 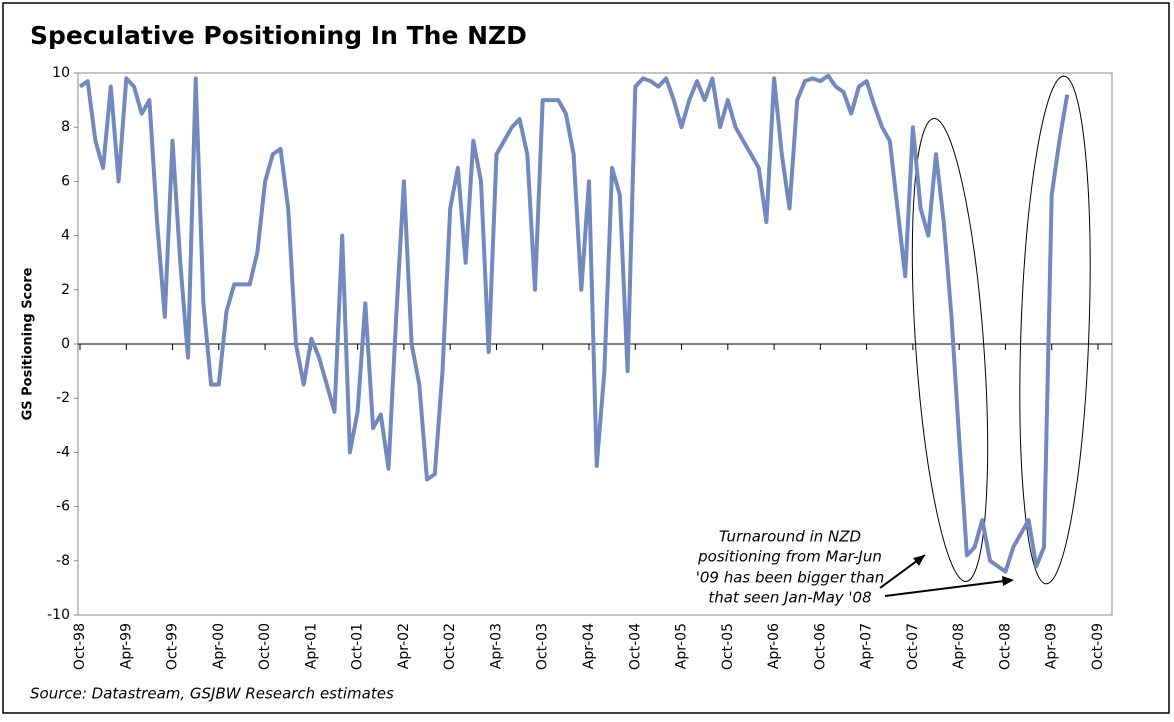 I want to click on x-tick-label: Oct-01, so click(x=358, y=646).